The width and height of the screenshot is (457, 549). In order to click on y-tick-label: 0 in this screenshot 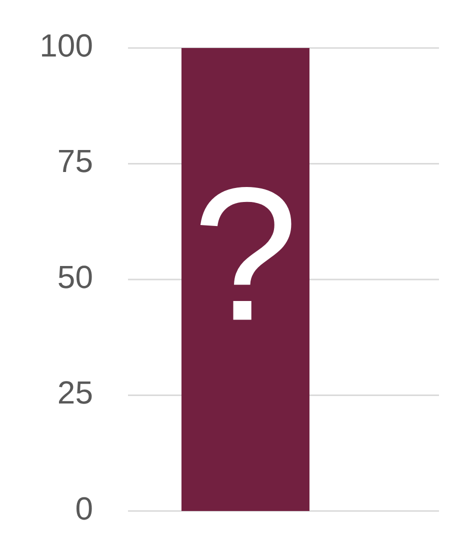, I will do `click(84, 508)`.